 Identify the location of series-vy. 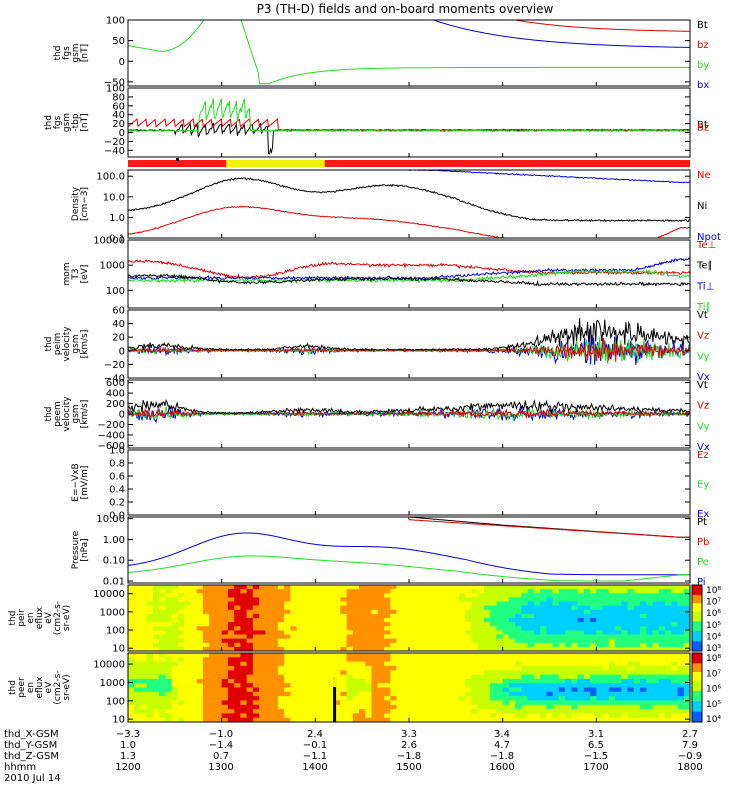
(409, 414).